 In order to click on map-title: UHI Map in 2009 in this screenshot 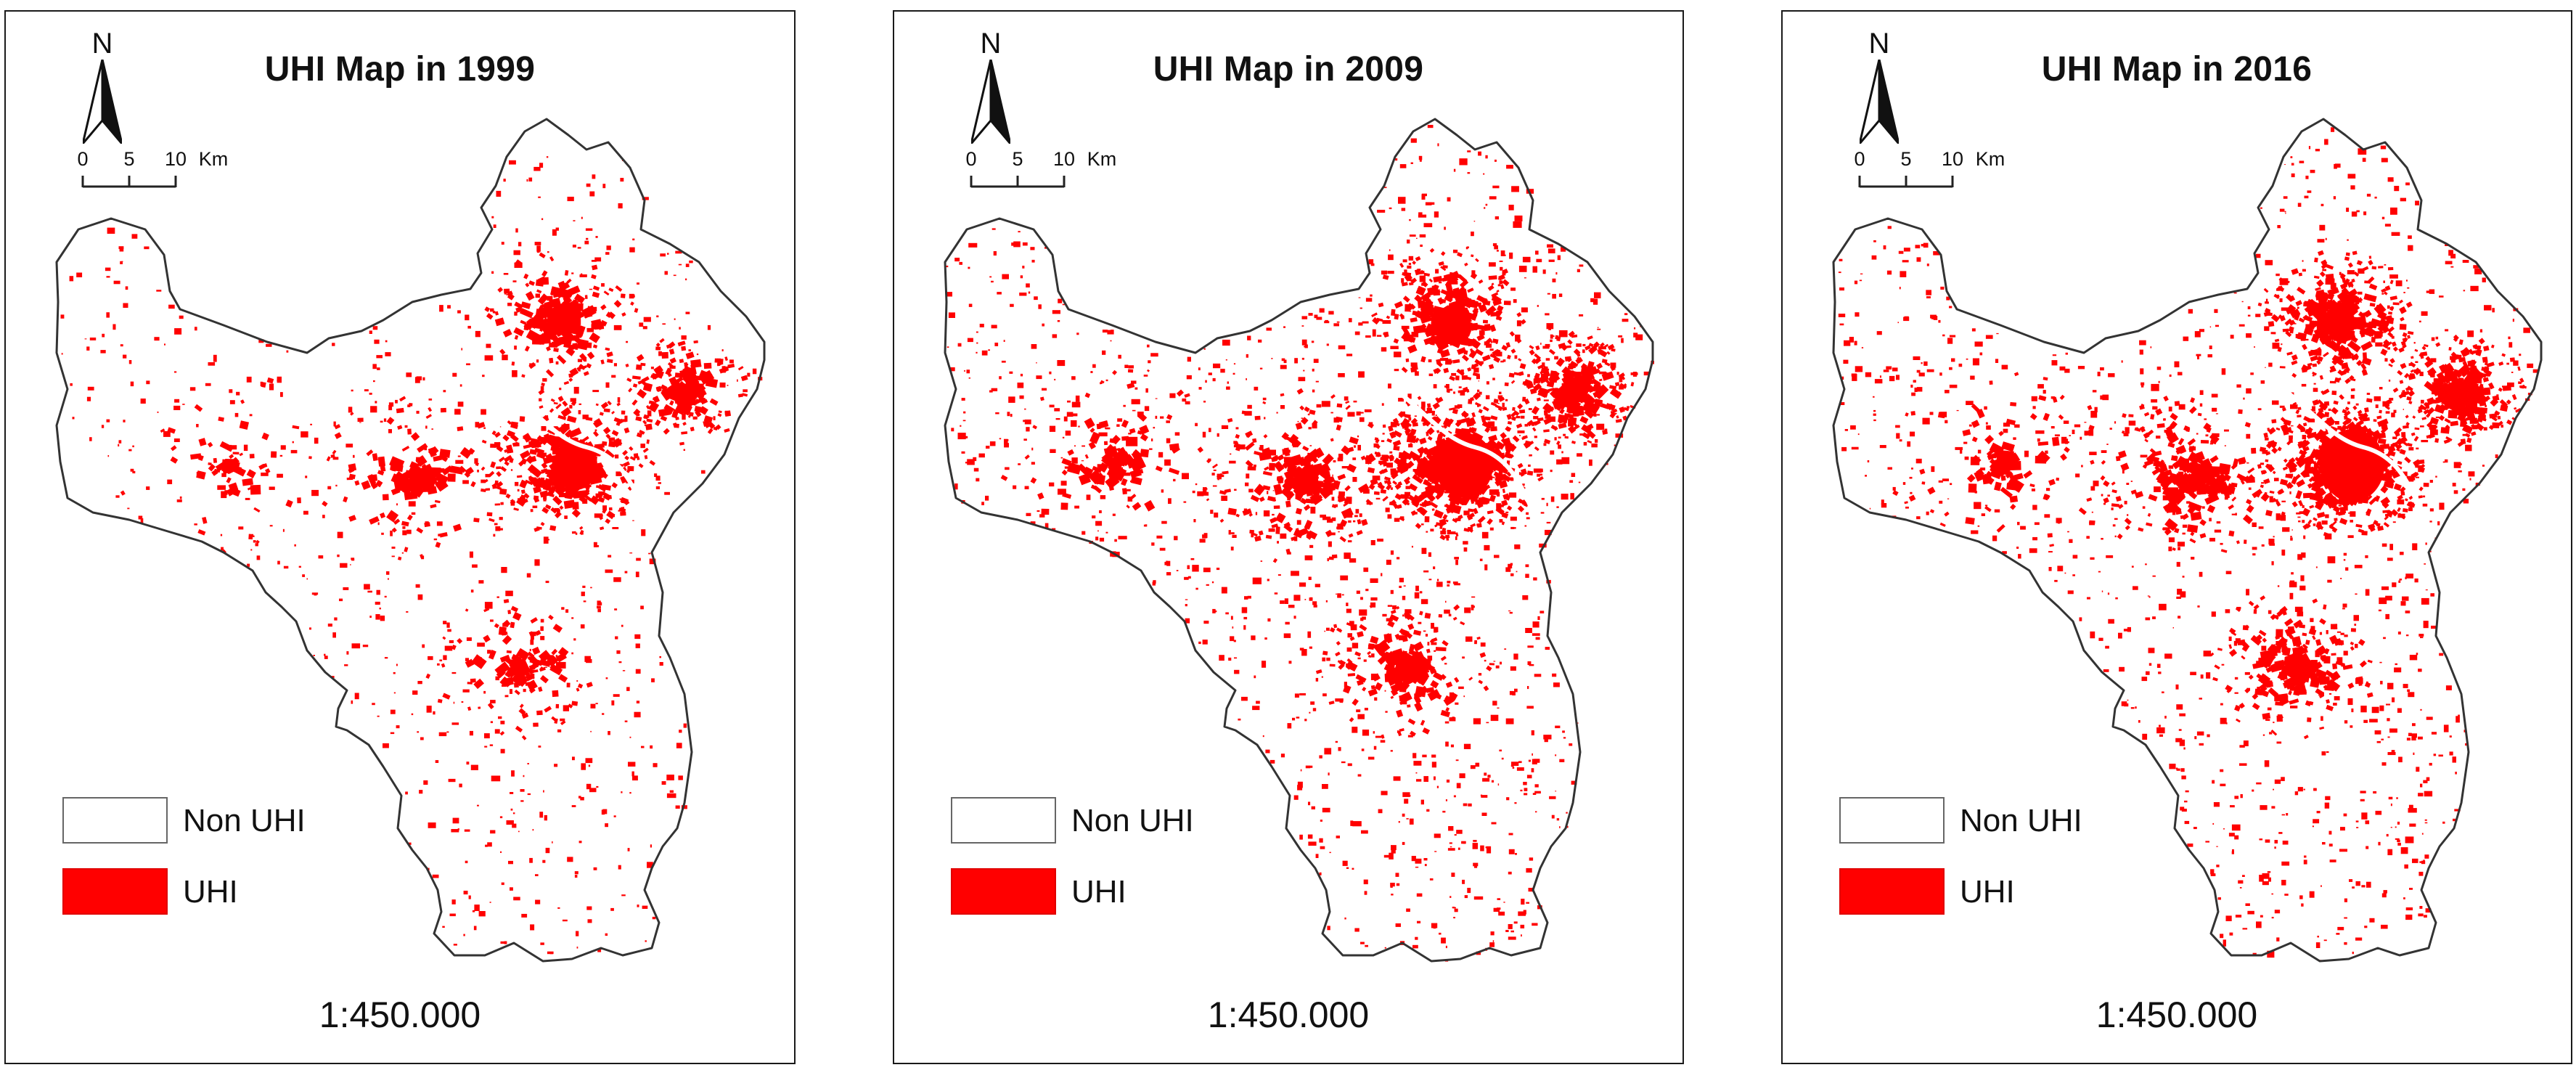, I will do `click(1289, 69)`.